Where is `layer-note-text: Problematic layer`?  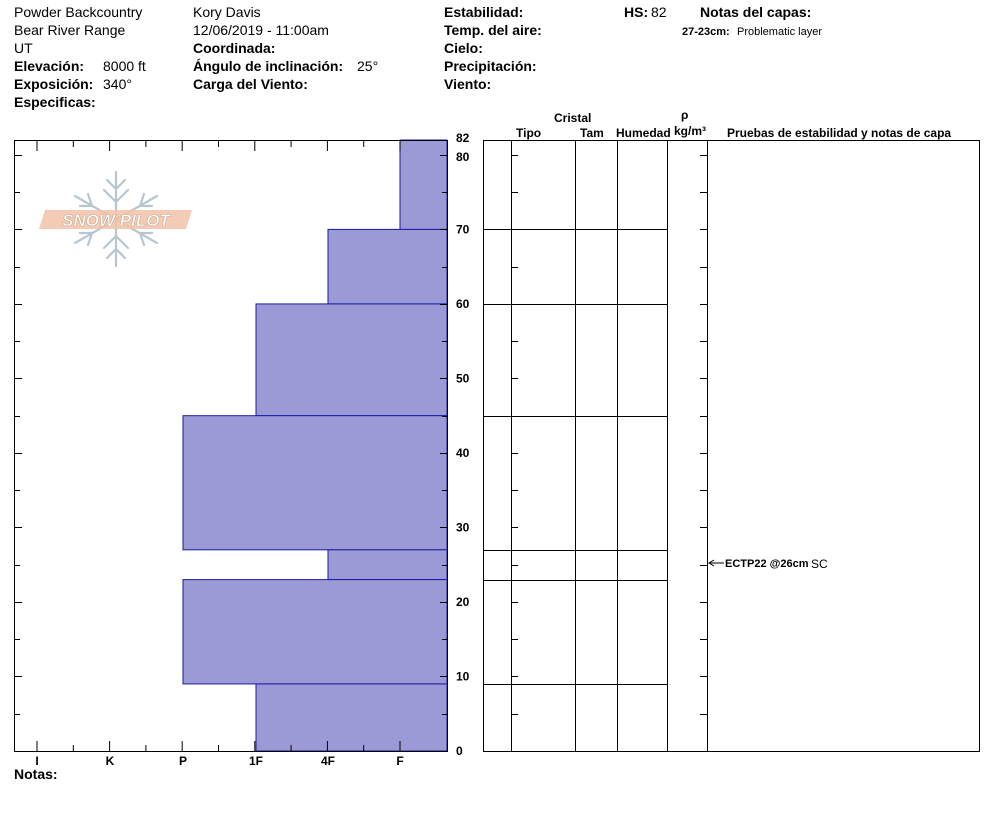 layer-note-text: Problematic layer is located at coordinates (779, 32).